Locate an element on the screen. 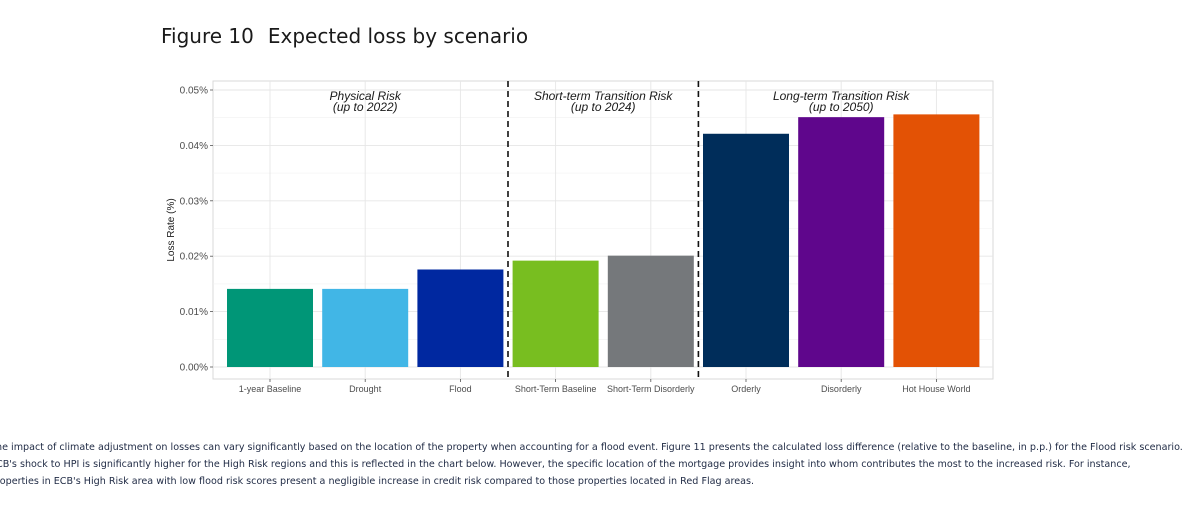 The height and width of the screenshot is (507, 1183). x-tick-label: 1-year Baseline is located at coordinates (270, 389).